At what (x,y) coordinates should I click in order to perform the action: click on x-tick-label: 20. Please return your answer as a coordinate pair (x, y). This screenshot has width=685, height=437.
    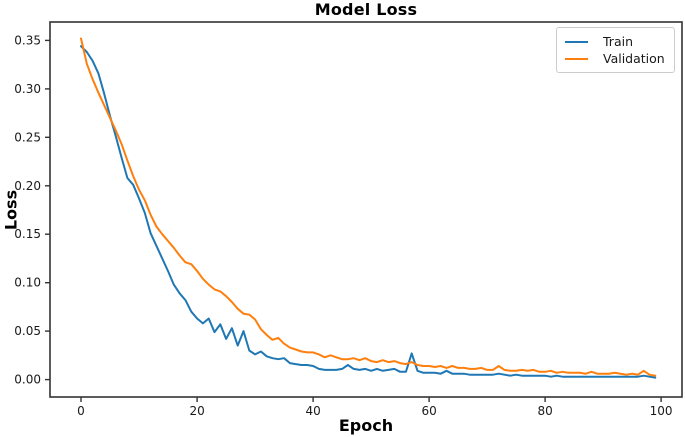
    Looking at the image, I should click on (196, 411).